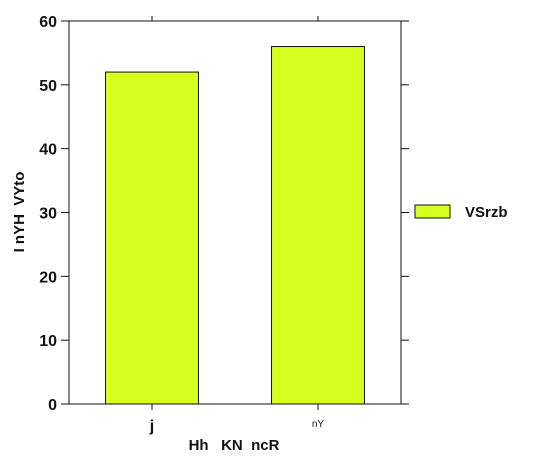  I want to click on y-tick-label: 10, so click(48, 341).